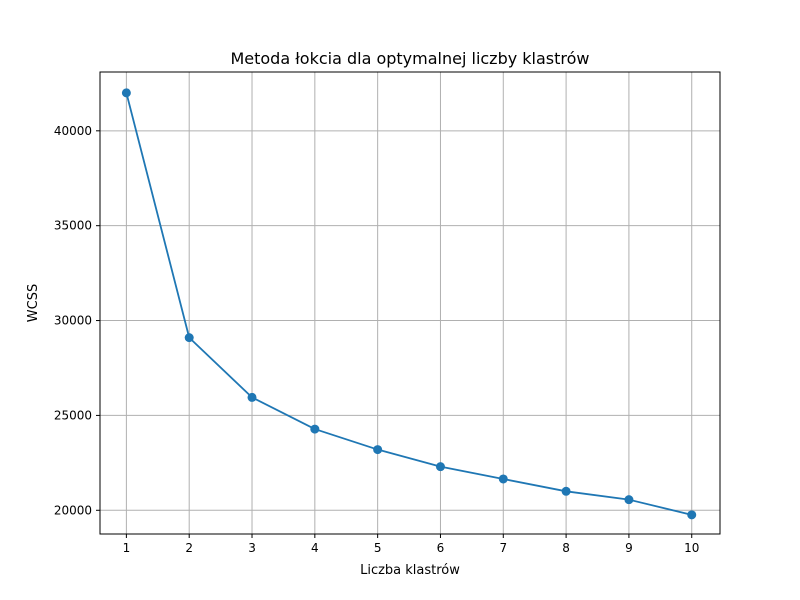 The height and width of the screenshot is (600, 800). Describe the element at coordinates (410, 570) in the screenshot. I see `x-axis-label: Liczba klastrów` at that location.